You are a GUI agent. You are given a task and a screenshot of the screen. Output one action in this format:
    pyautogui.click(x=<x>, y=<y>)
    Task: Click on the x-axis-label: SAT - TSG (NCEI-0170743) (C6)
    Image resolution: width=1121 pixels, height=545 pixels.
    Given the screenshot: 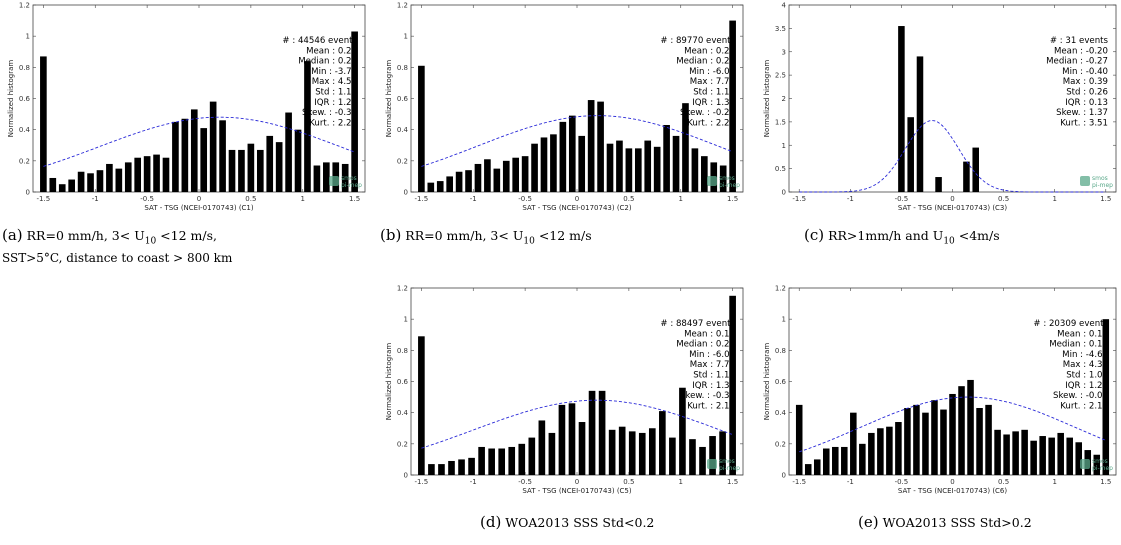 What is the action you would take?
    pyautogui.click(x=953, y=491)
    